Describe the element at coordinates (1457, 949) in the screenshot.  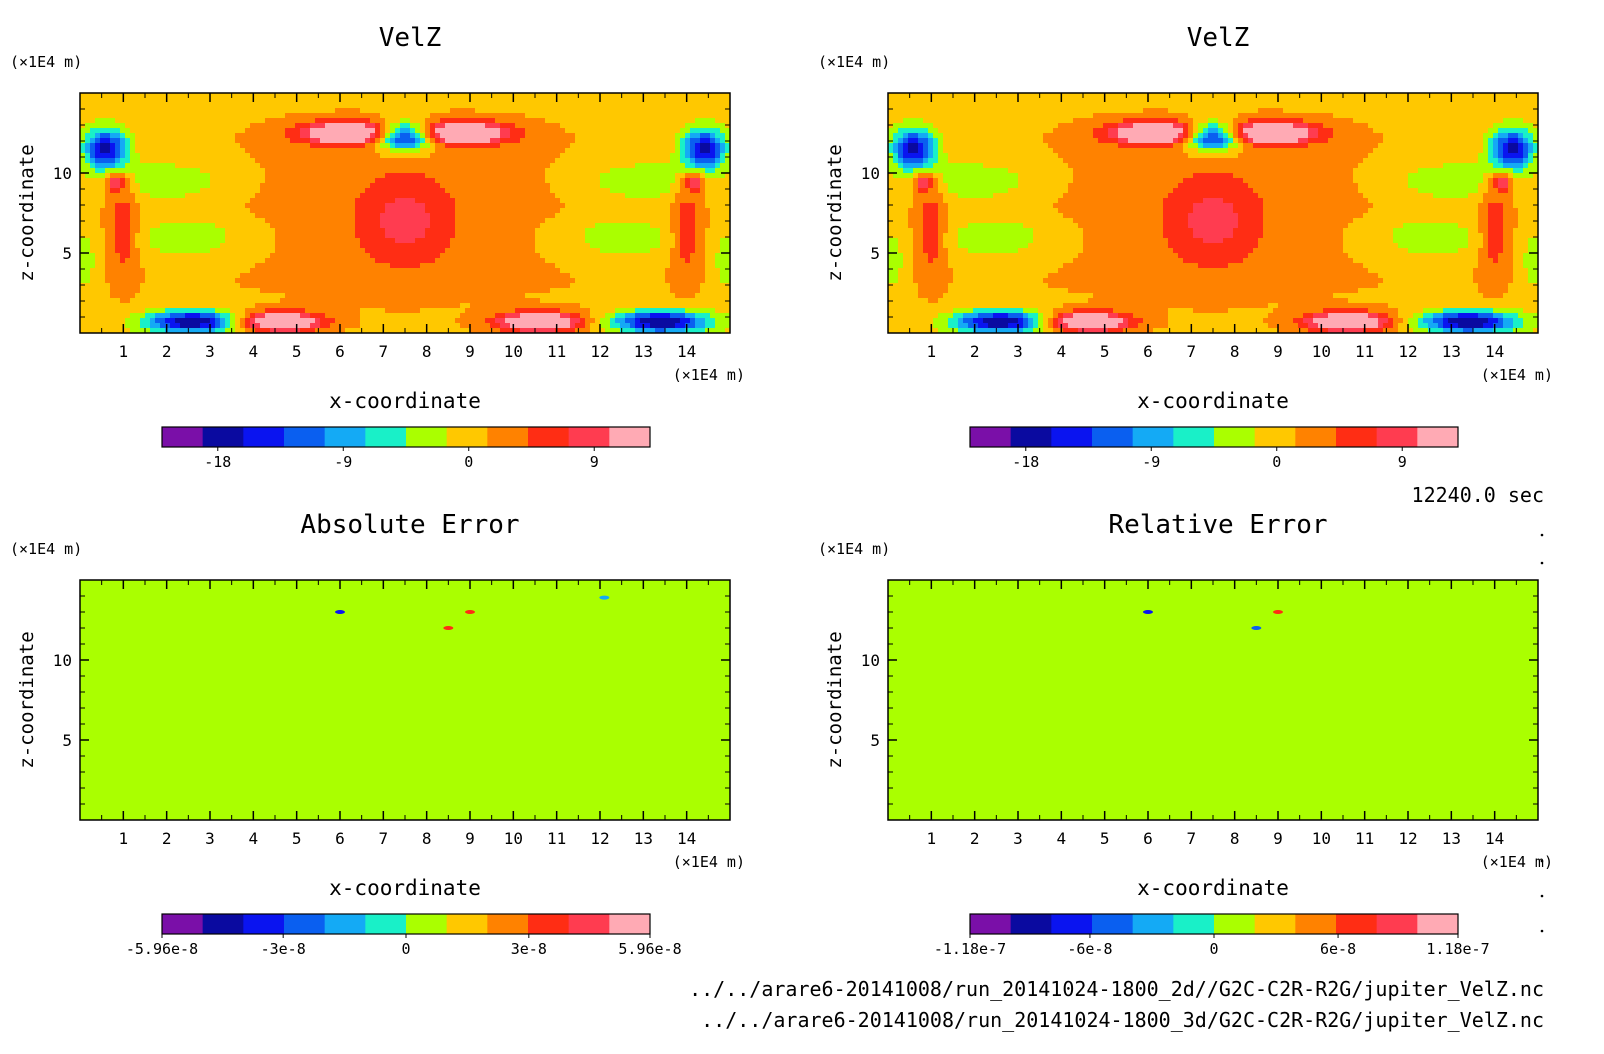
I see `colorbar-tick-label: 1.18e-7` at that location.